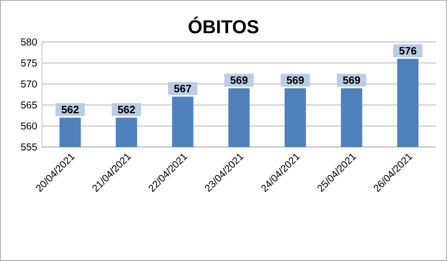  Describe the element at coordinates (29, 105) in the screenshot. I see `y-tick-label: 565` at that location.